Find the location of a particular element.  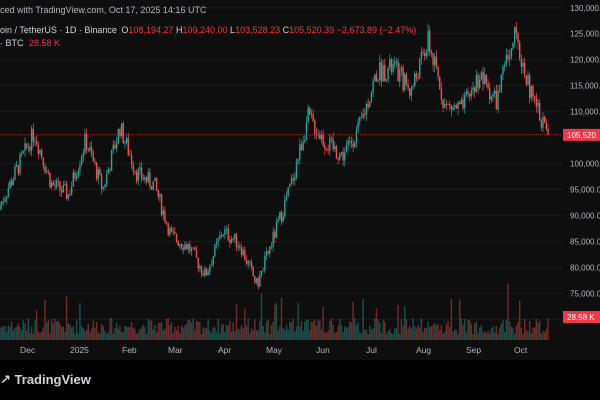

ohlc-open-value: 108,194.27 is located at coordinates (151, 30).